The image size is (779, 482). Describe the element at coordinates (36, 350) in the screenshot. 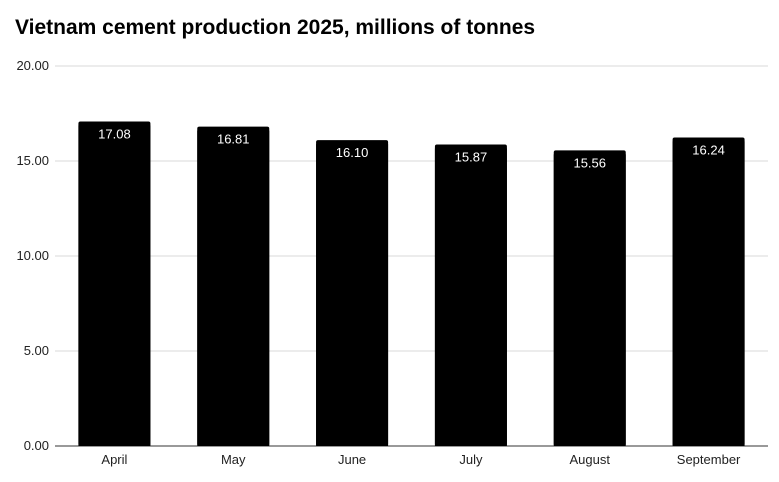

I see `y-tick-label: 5.00` at that location.